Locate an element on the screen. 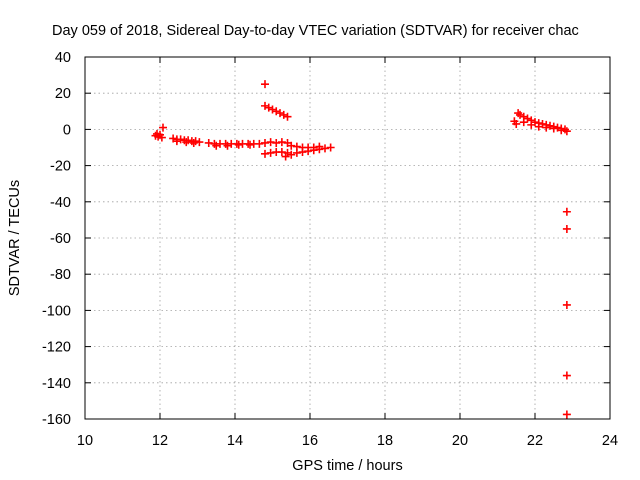 This screenshot has height=480, width=640. y-tick-label: 0 is located at coordinates (67, 130).